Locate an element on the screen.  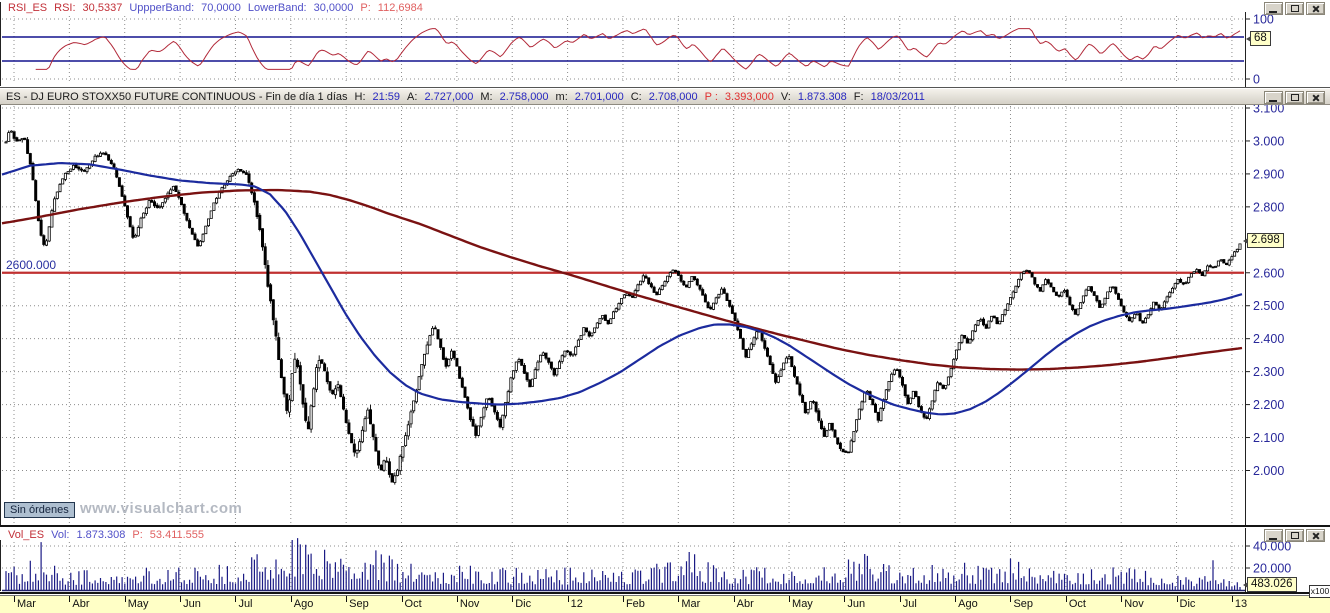
title-field: 2.758,000 is located at coordinates (524, 96).